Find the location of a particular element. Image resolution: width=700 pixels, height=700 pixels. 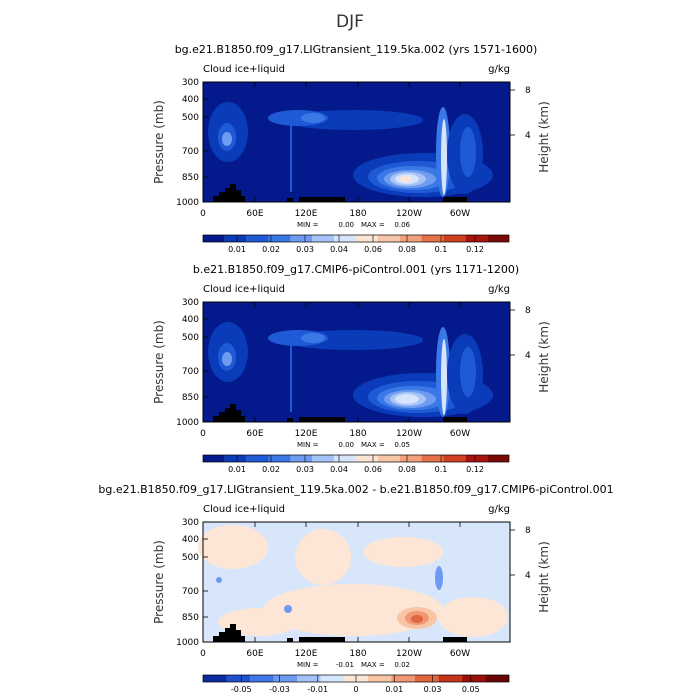

colorbar-label: 0.01 is located at coordinates (237, 469).